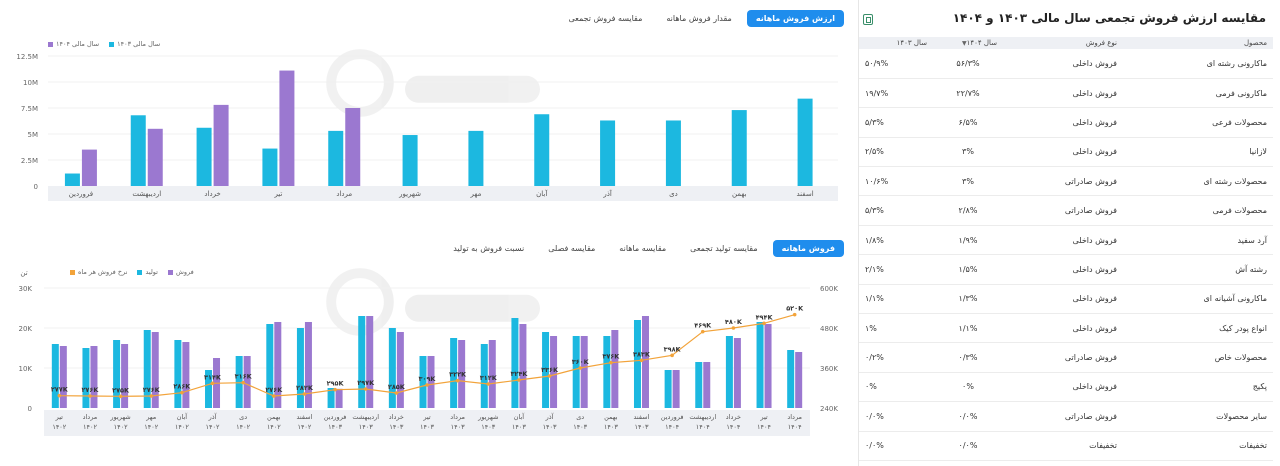 This screenshot has height=466, width=1280. I want to click on header-year-1404: سال ۱۴۰۴▼, so click(968, 43).